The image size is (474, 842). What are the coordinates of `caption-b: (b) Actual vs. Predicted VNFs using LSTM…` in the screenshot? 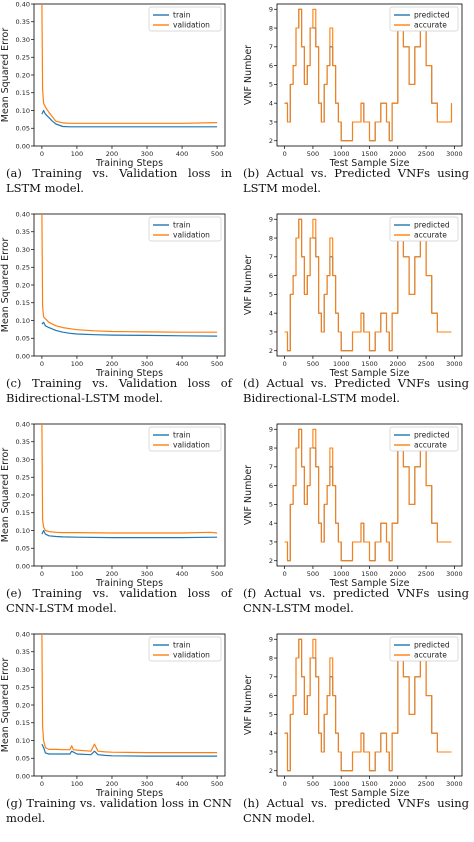 It's located at (356, 180).